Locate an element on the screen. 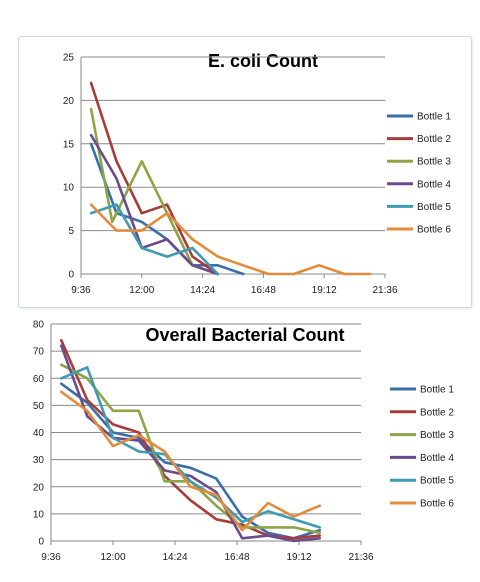 Image resolution: width=480 pixels, height=582 pixels. y-tick-label: 5 is located at coordinates (71, 231).